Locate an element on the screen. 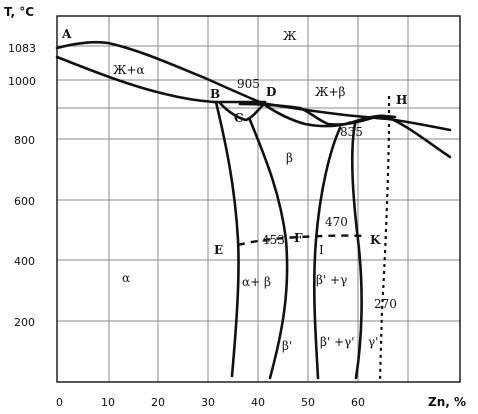 The width and height of the screenshot is (478, 414). liquidus-beta-gamma-curve is located at coordinates (356, 130).